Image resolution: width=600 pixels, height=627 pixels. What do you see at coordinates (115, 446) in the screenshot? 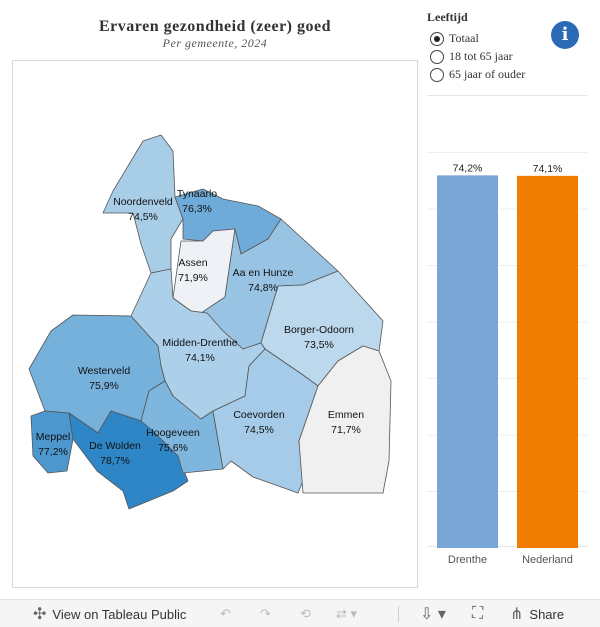
I see `label-de-wolden: De Wolden` at bounding box center [115, 446].